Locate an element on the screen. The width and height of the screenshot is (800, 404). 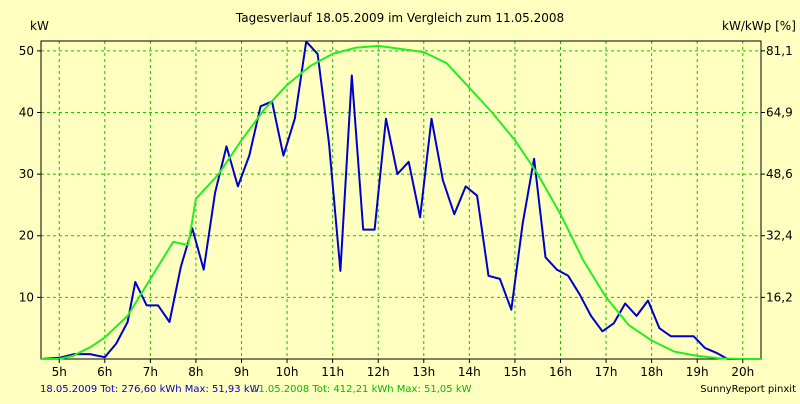
y-right-tick-label: 64,9 is located at coordinates (779, 112).